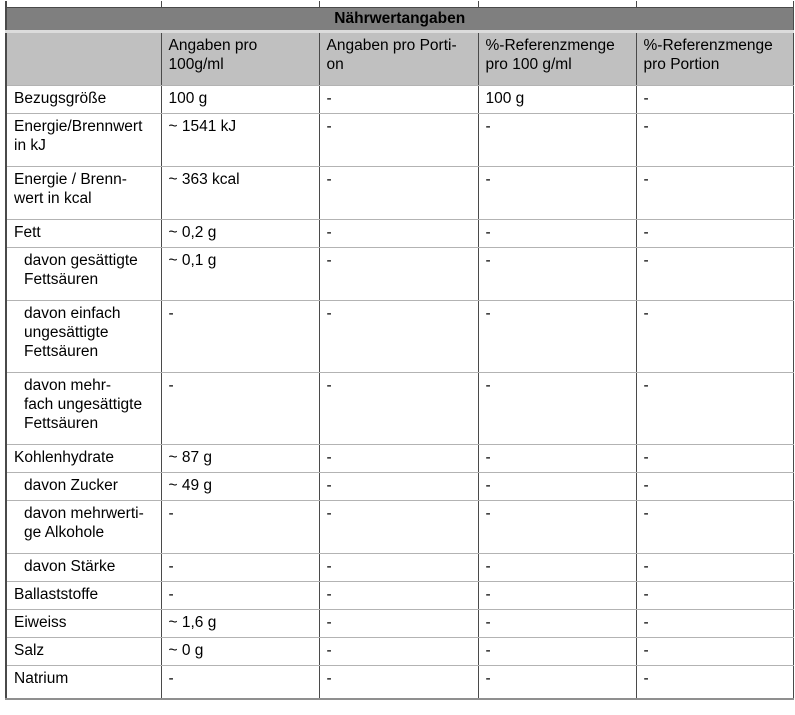 This screenshot has width=795, height=715. What do you see at coordinates (240, 233) in the screenshot?
I see `cell-value: ~ 0,2 g` at bounding box center [240, 233].